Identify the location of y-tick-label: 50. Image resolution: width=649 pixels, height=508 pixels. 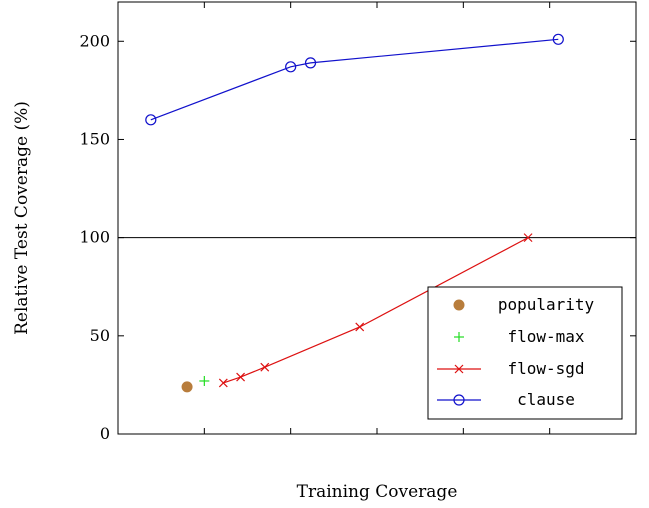
(100, 335).